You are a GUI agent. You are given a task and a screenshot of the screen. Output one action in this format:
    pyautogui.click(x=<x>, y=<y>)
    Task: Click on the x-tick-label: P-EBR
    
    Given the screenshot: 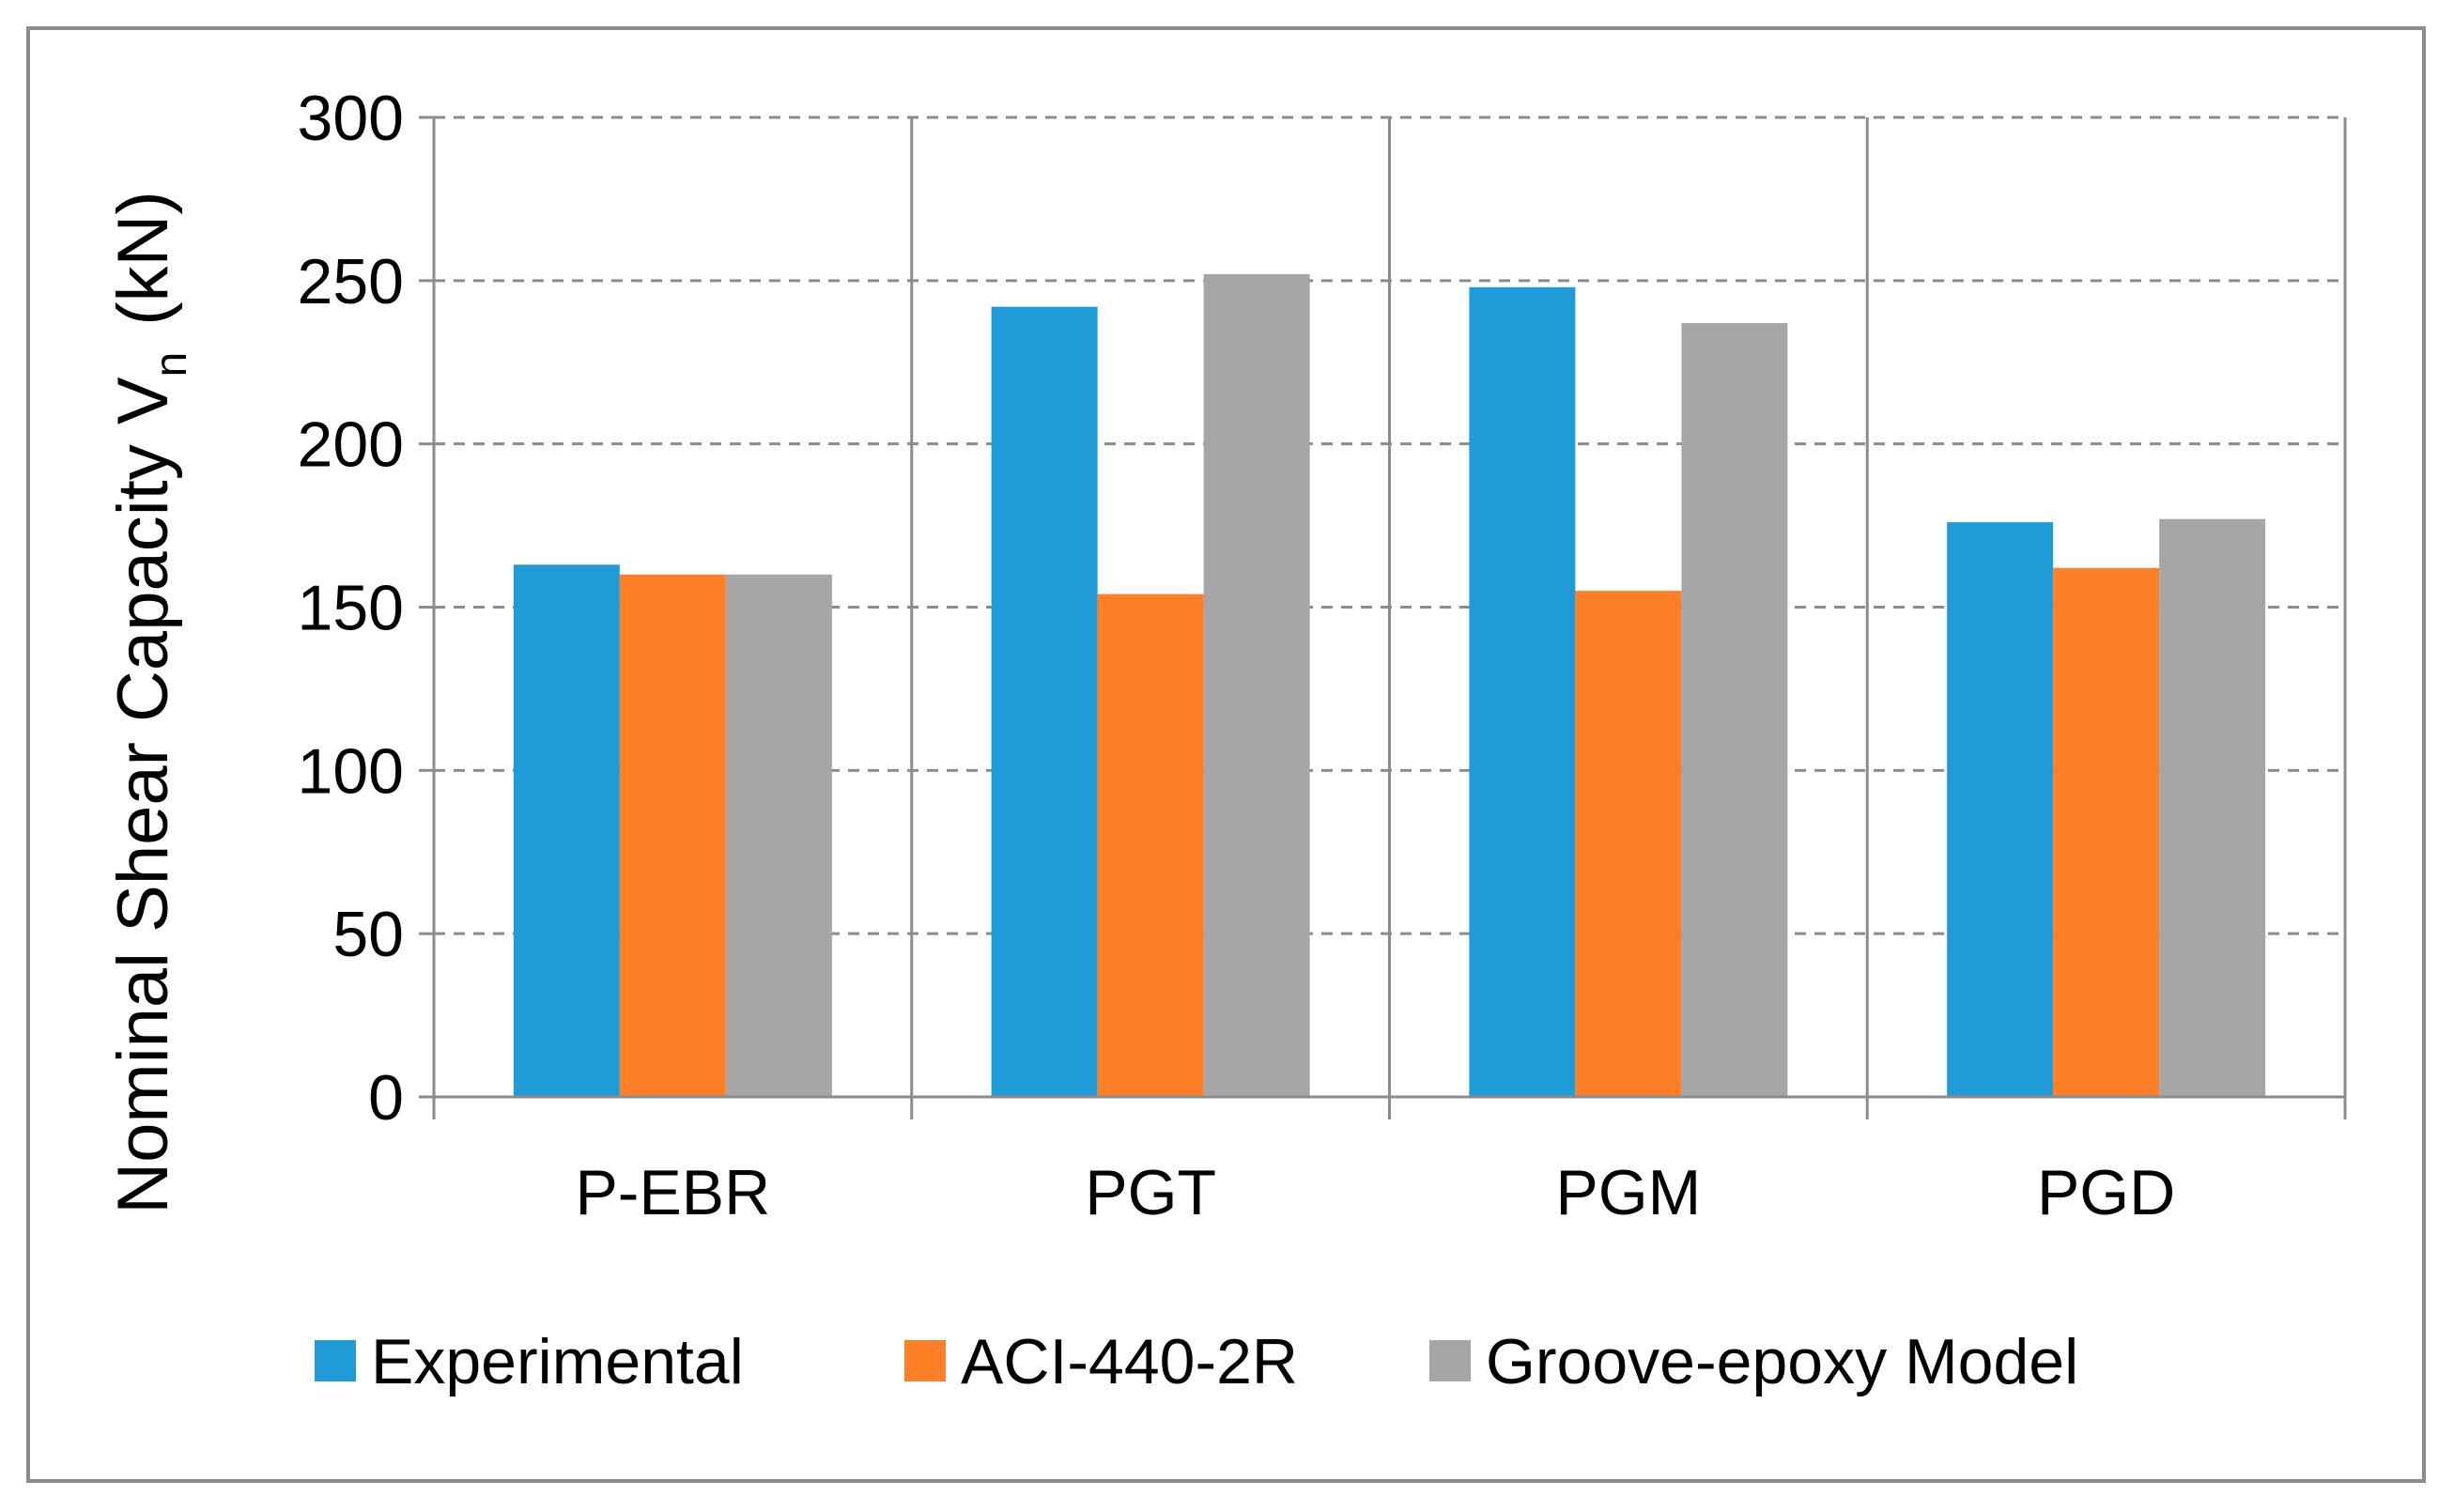 What is the action you would take?
    pyautogui.click(x=673, y=1192)
    